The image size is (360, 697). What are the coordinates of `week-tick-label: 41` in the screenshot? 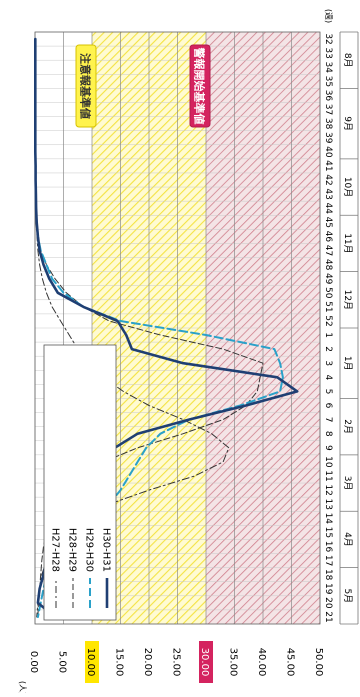 It's located at (328, 165).